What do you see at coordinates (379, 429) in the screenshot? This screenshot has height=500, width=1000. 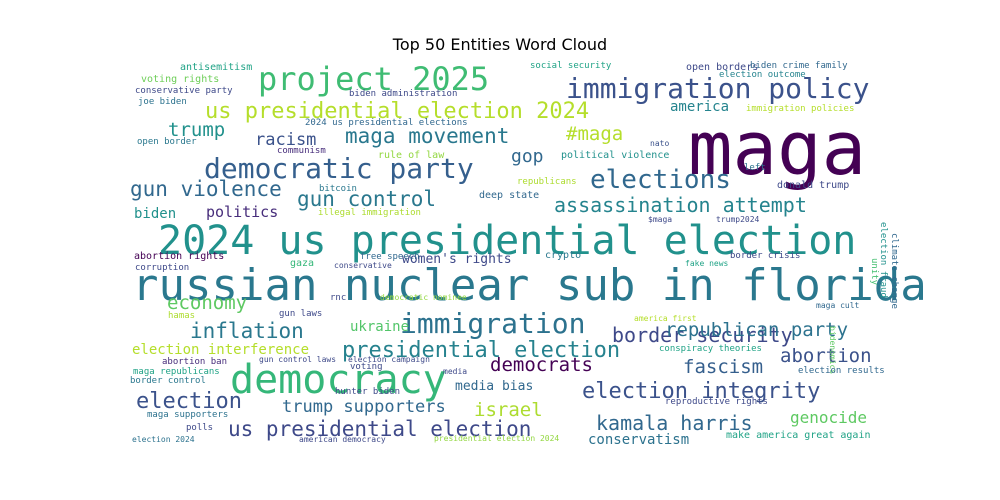 I see `word-us-presidential-election: us presidential election` at bounding box center [379, 429].